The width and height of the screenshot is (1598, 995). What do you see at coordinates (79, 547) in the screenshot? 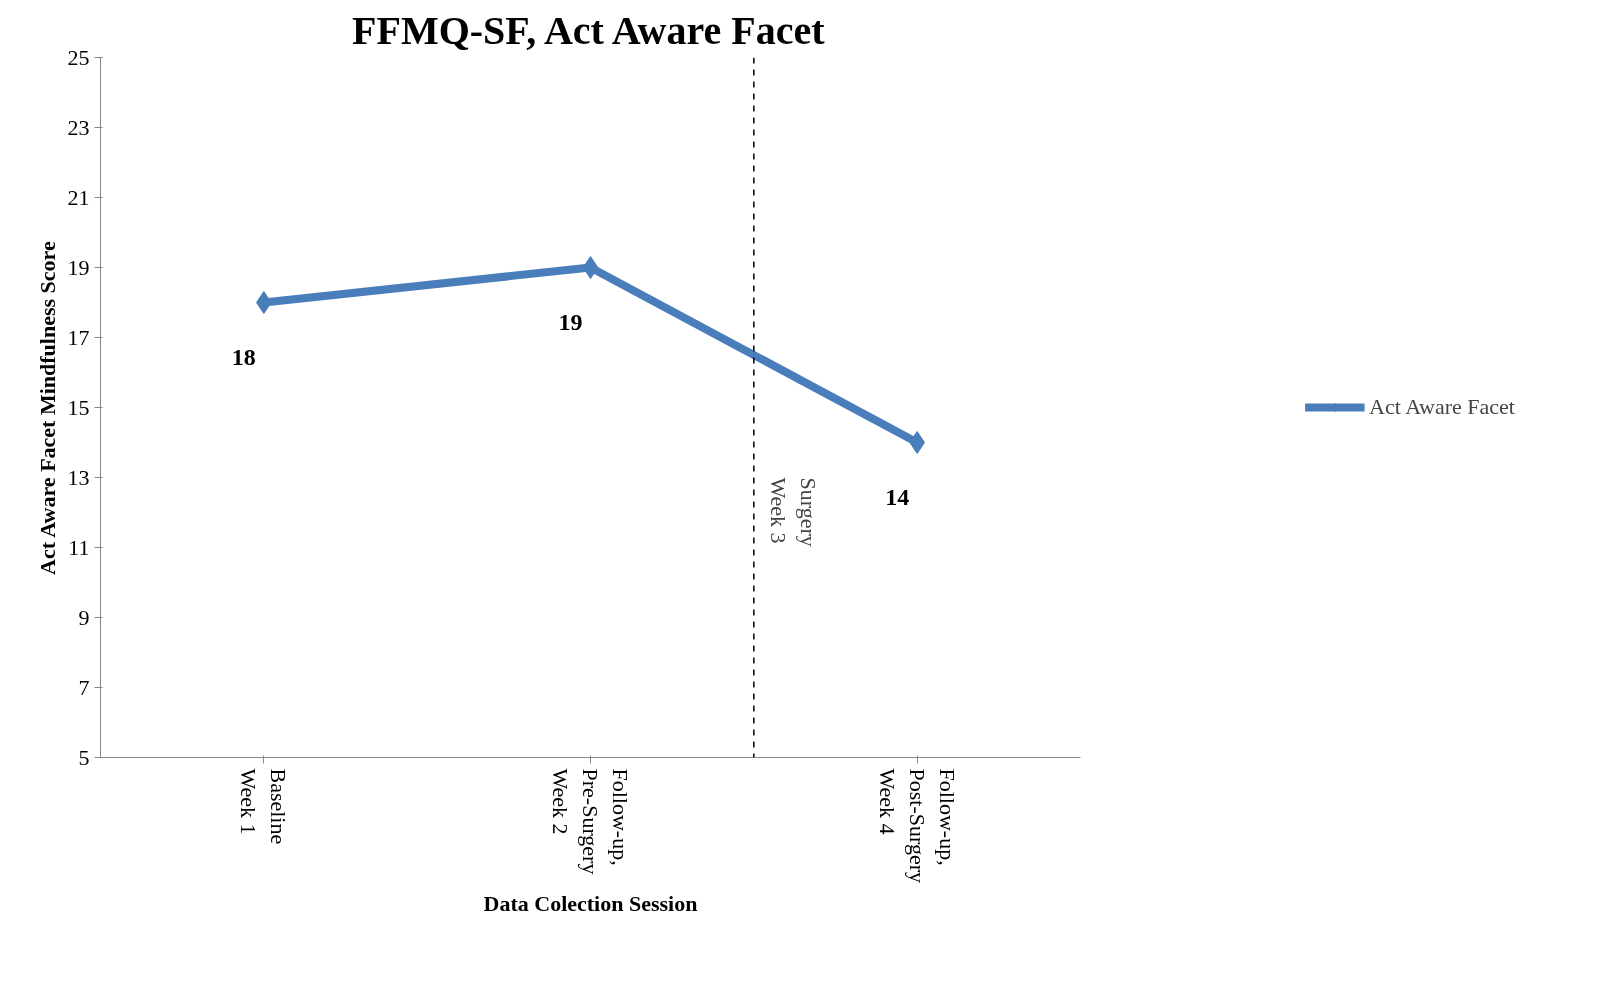
I see `y-tick-label: 11` at bounding box center [79, 547].